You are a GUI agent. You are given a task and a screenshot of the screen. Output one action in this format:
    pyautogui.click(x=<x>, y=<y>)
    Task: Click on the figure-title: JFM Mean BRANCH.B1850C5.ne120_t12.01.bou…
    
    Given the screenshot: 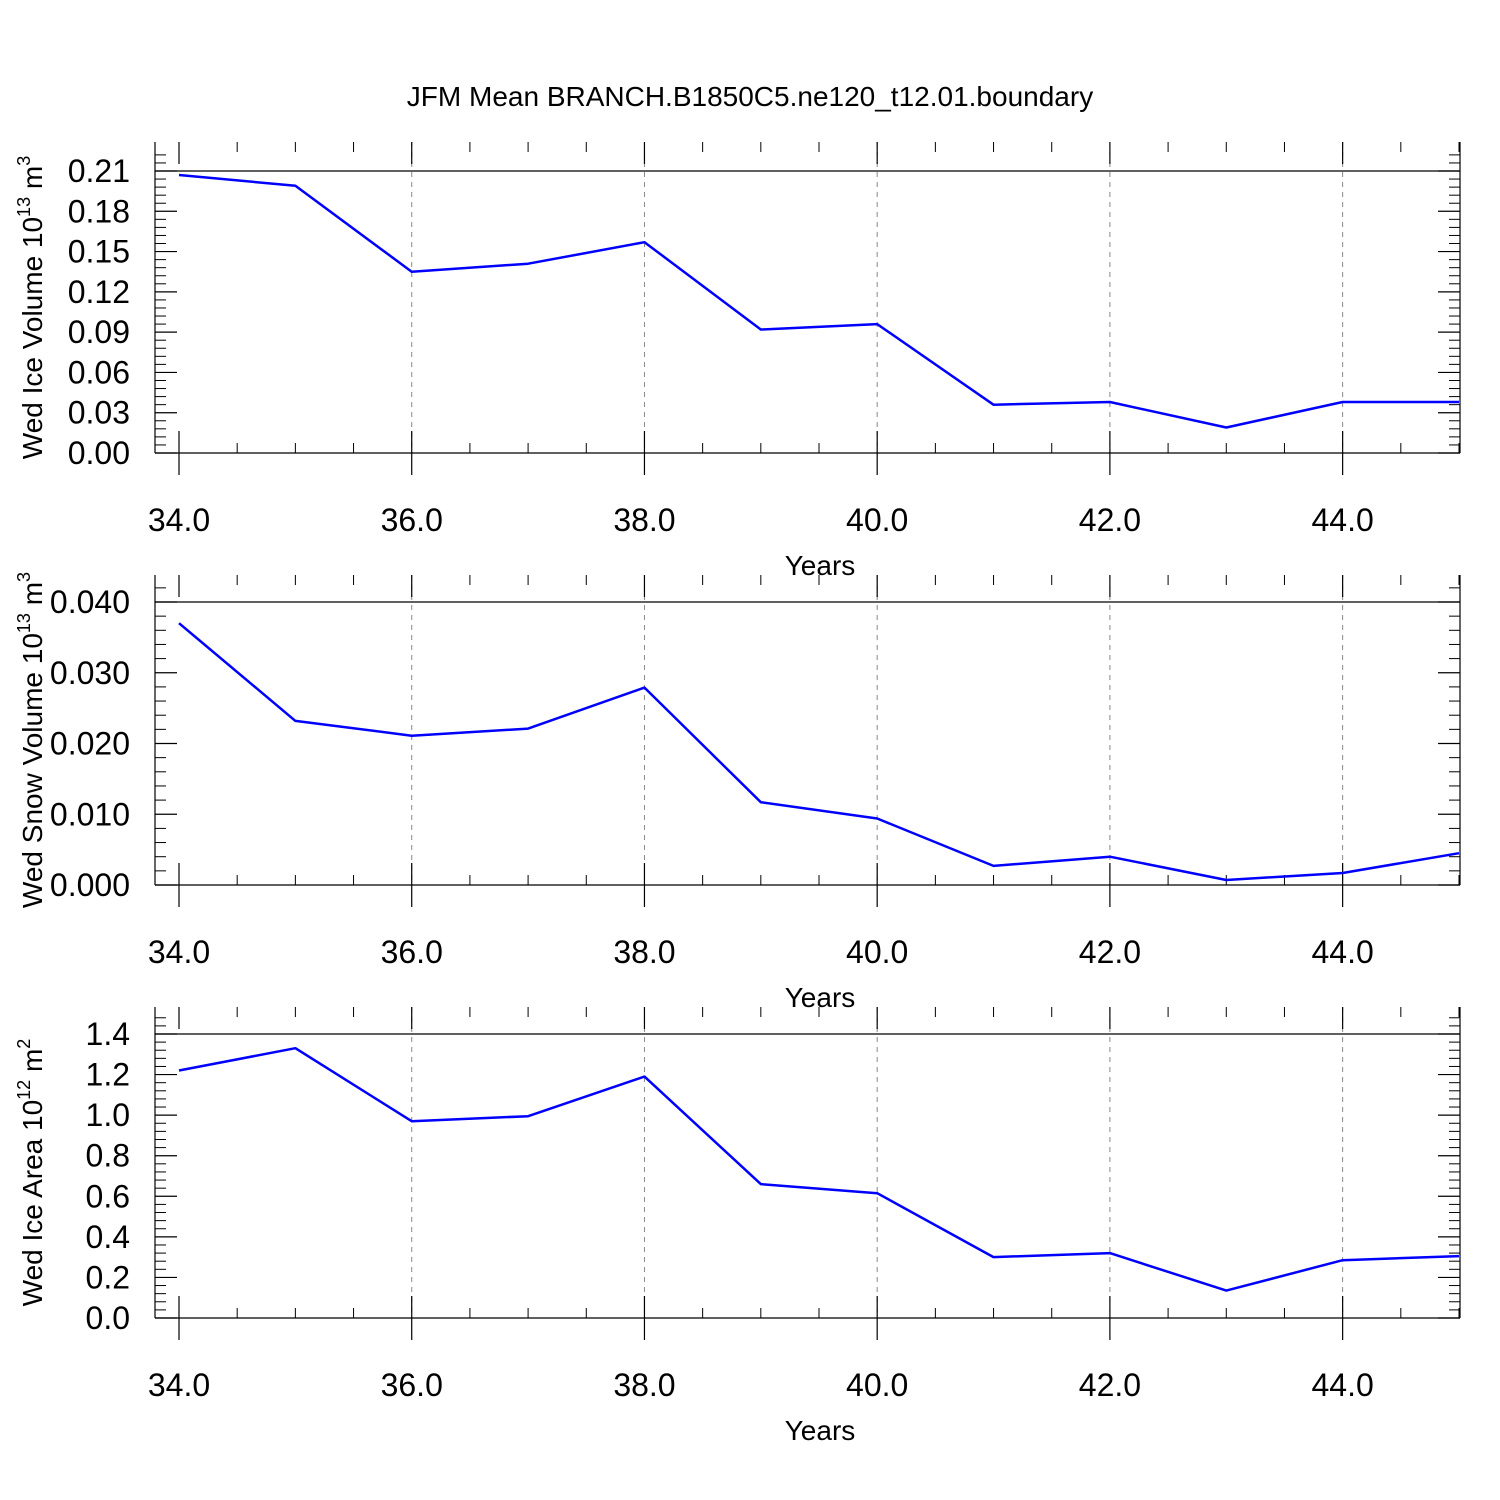 What is the action you would take?
    pyautogui.click(x=750, y=96)
    